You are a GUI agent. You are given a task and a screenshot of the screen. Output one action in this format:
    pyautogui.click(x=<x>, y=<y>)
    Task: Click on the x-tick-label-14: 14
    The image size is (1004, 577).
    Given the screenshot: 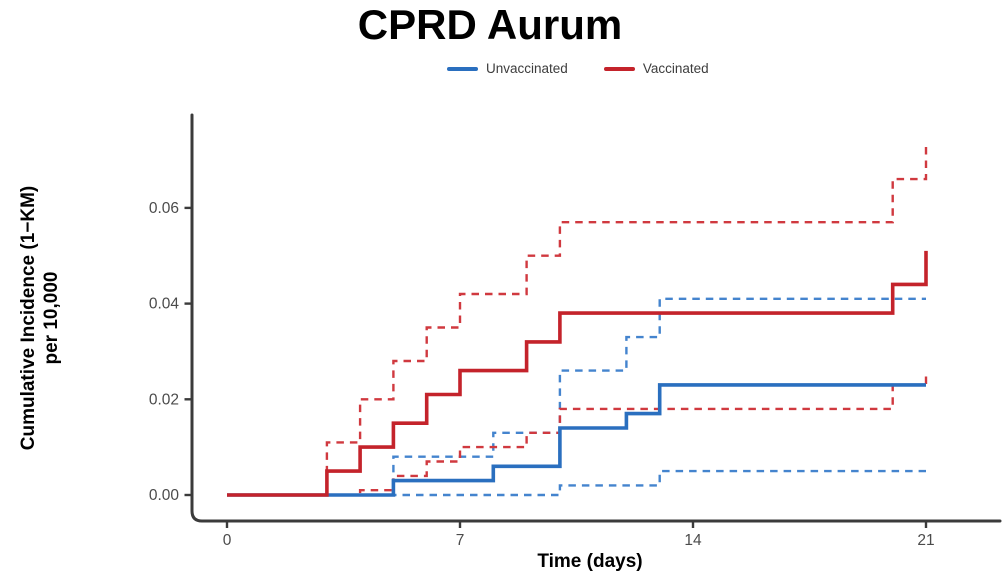 What is the action you would take?
    pyautogui.click(x=693, y=540)
    